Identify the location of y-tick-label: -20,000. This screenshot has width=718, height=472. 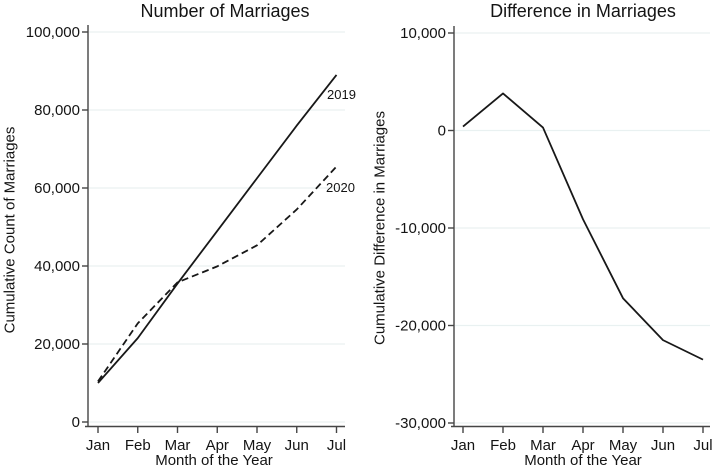
(420, 326).